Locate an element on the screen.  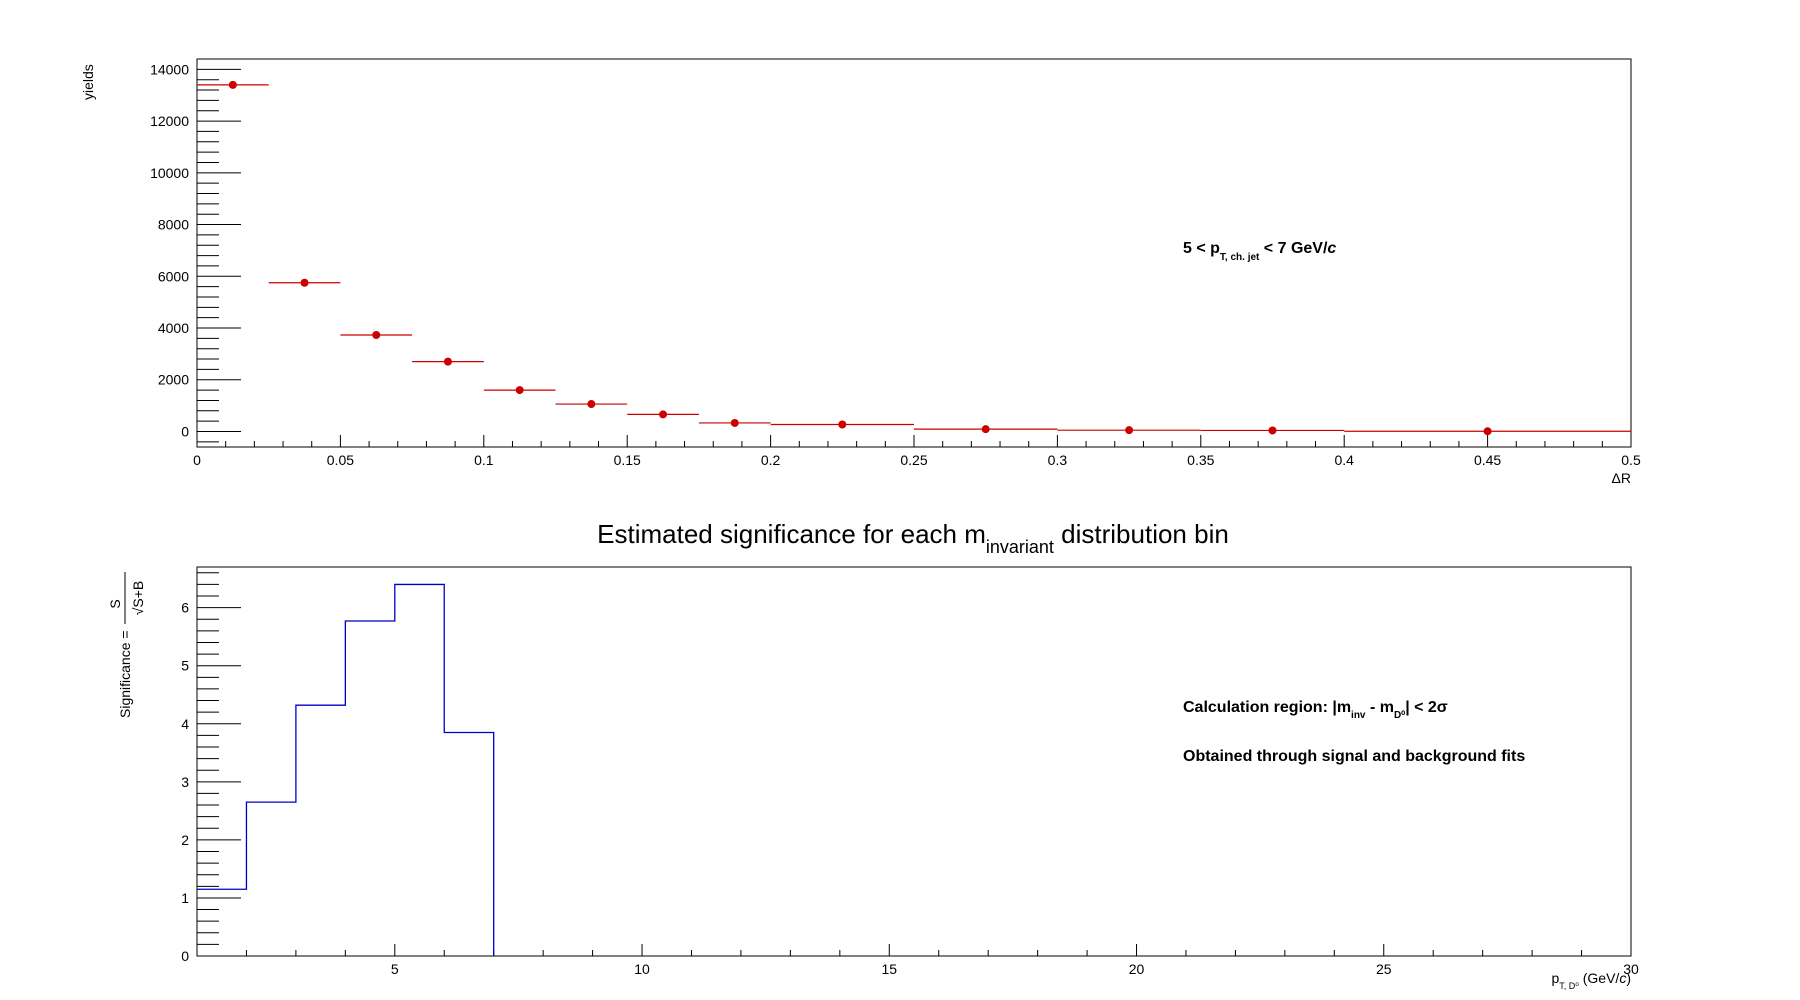
top-x-tick-label: 0.05 is located at coordinates (340, 460).